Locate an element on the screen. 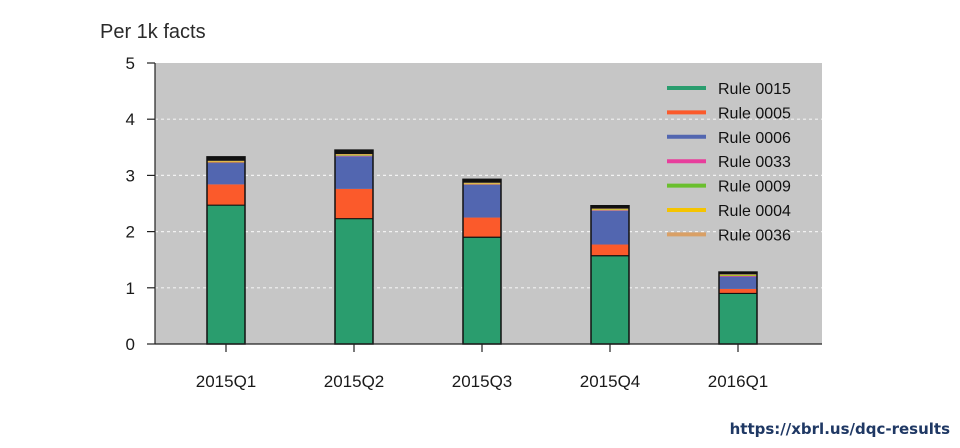 Image resolution: width=960 pixels, height=448 pixels. legend-label: Rule 0033 is located at coordinates (754, 162).